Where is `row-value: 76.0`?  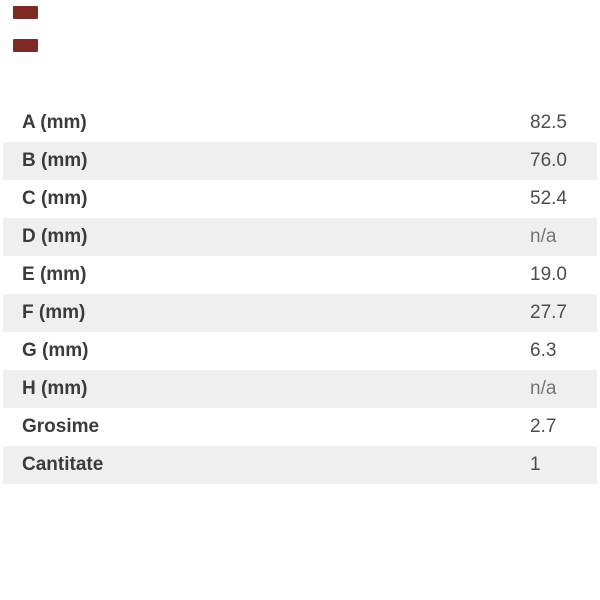 row-value: 76.0 is located at coordinates (548, 160).